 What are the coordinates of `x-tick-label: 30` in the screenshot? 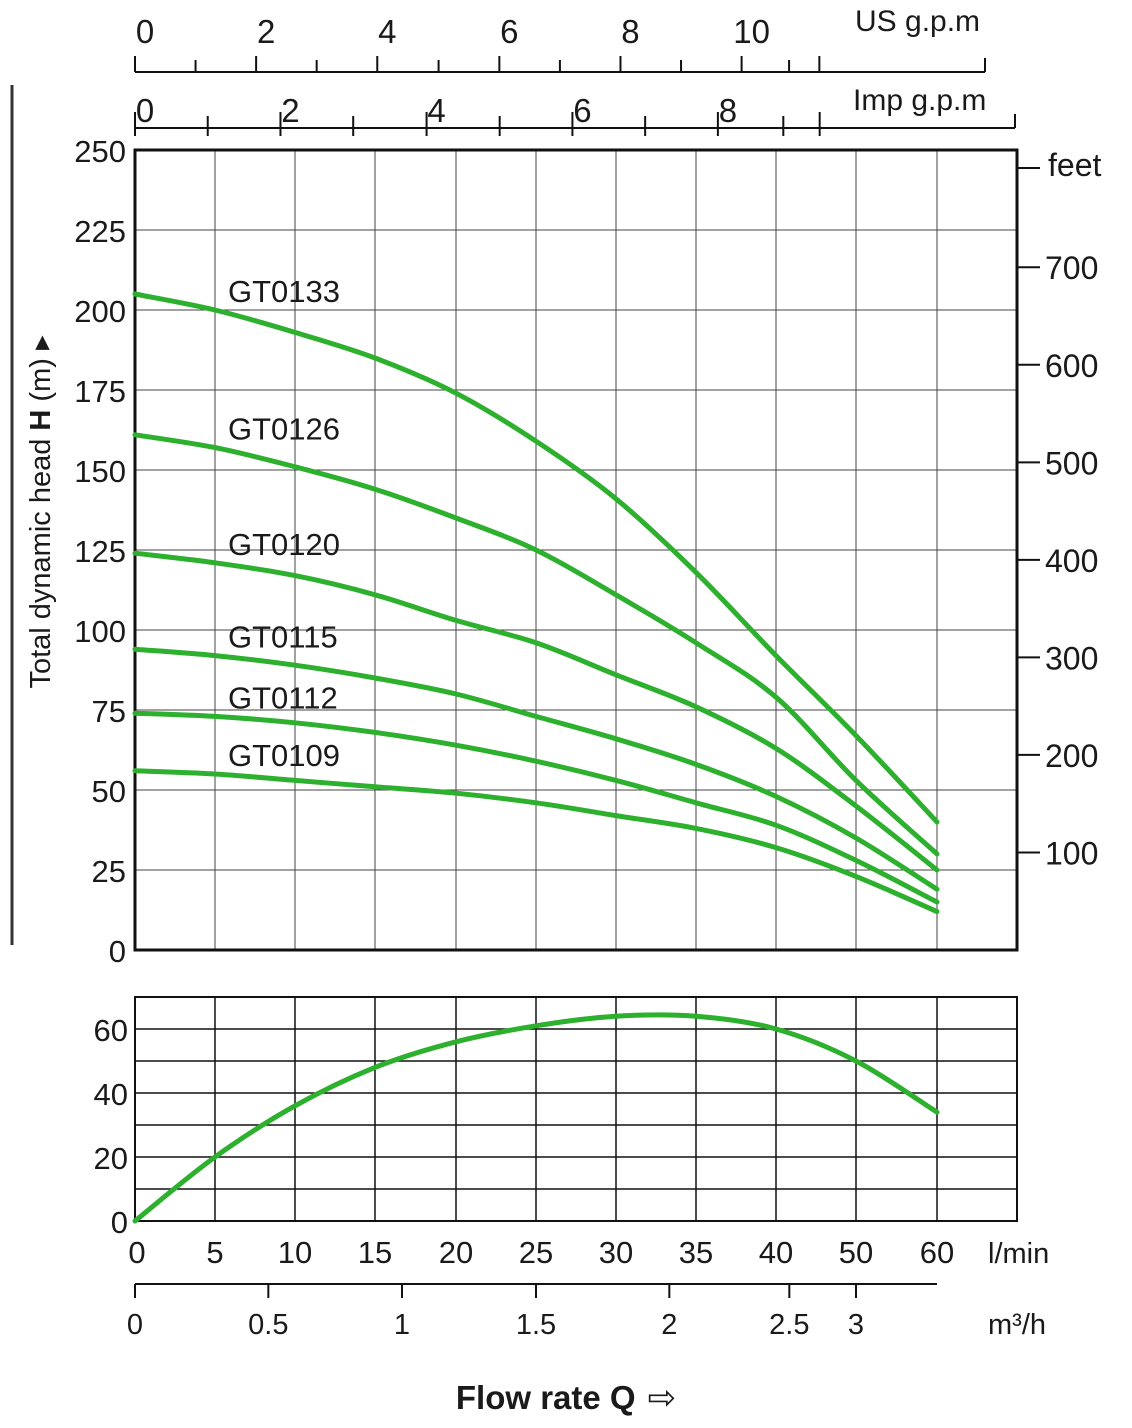 It's located at (616, 1252).